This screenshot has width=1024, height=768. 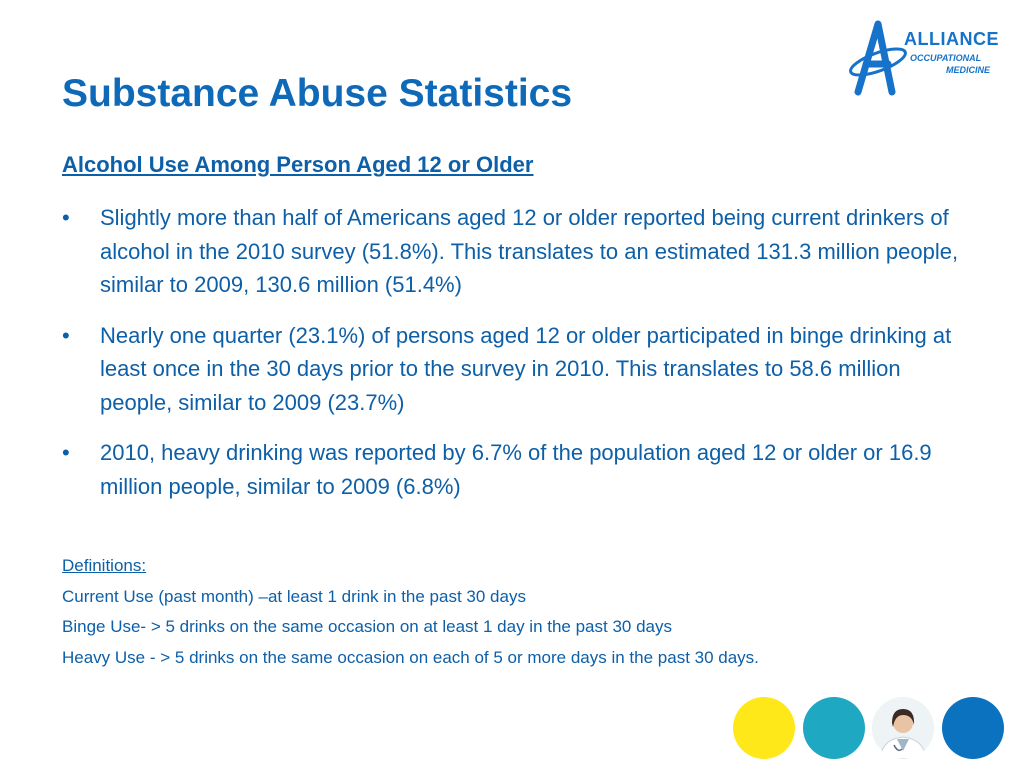 I want to click on slide-title: Substance Abuse Statistics, so click(x=317, y=93).